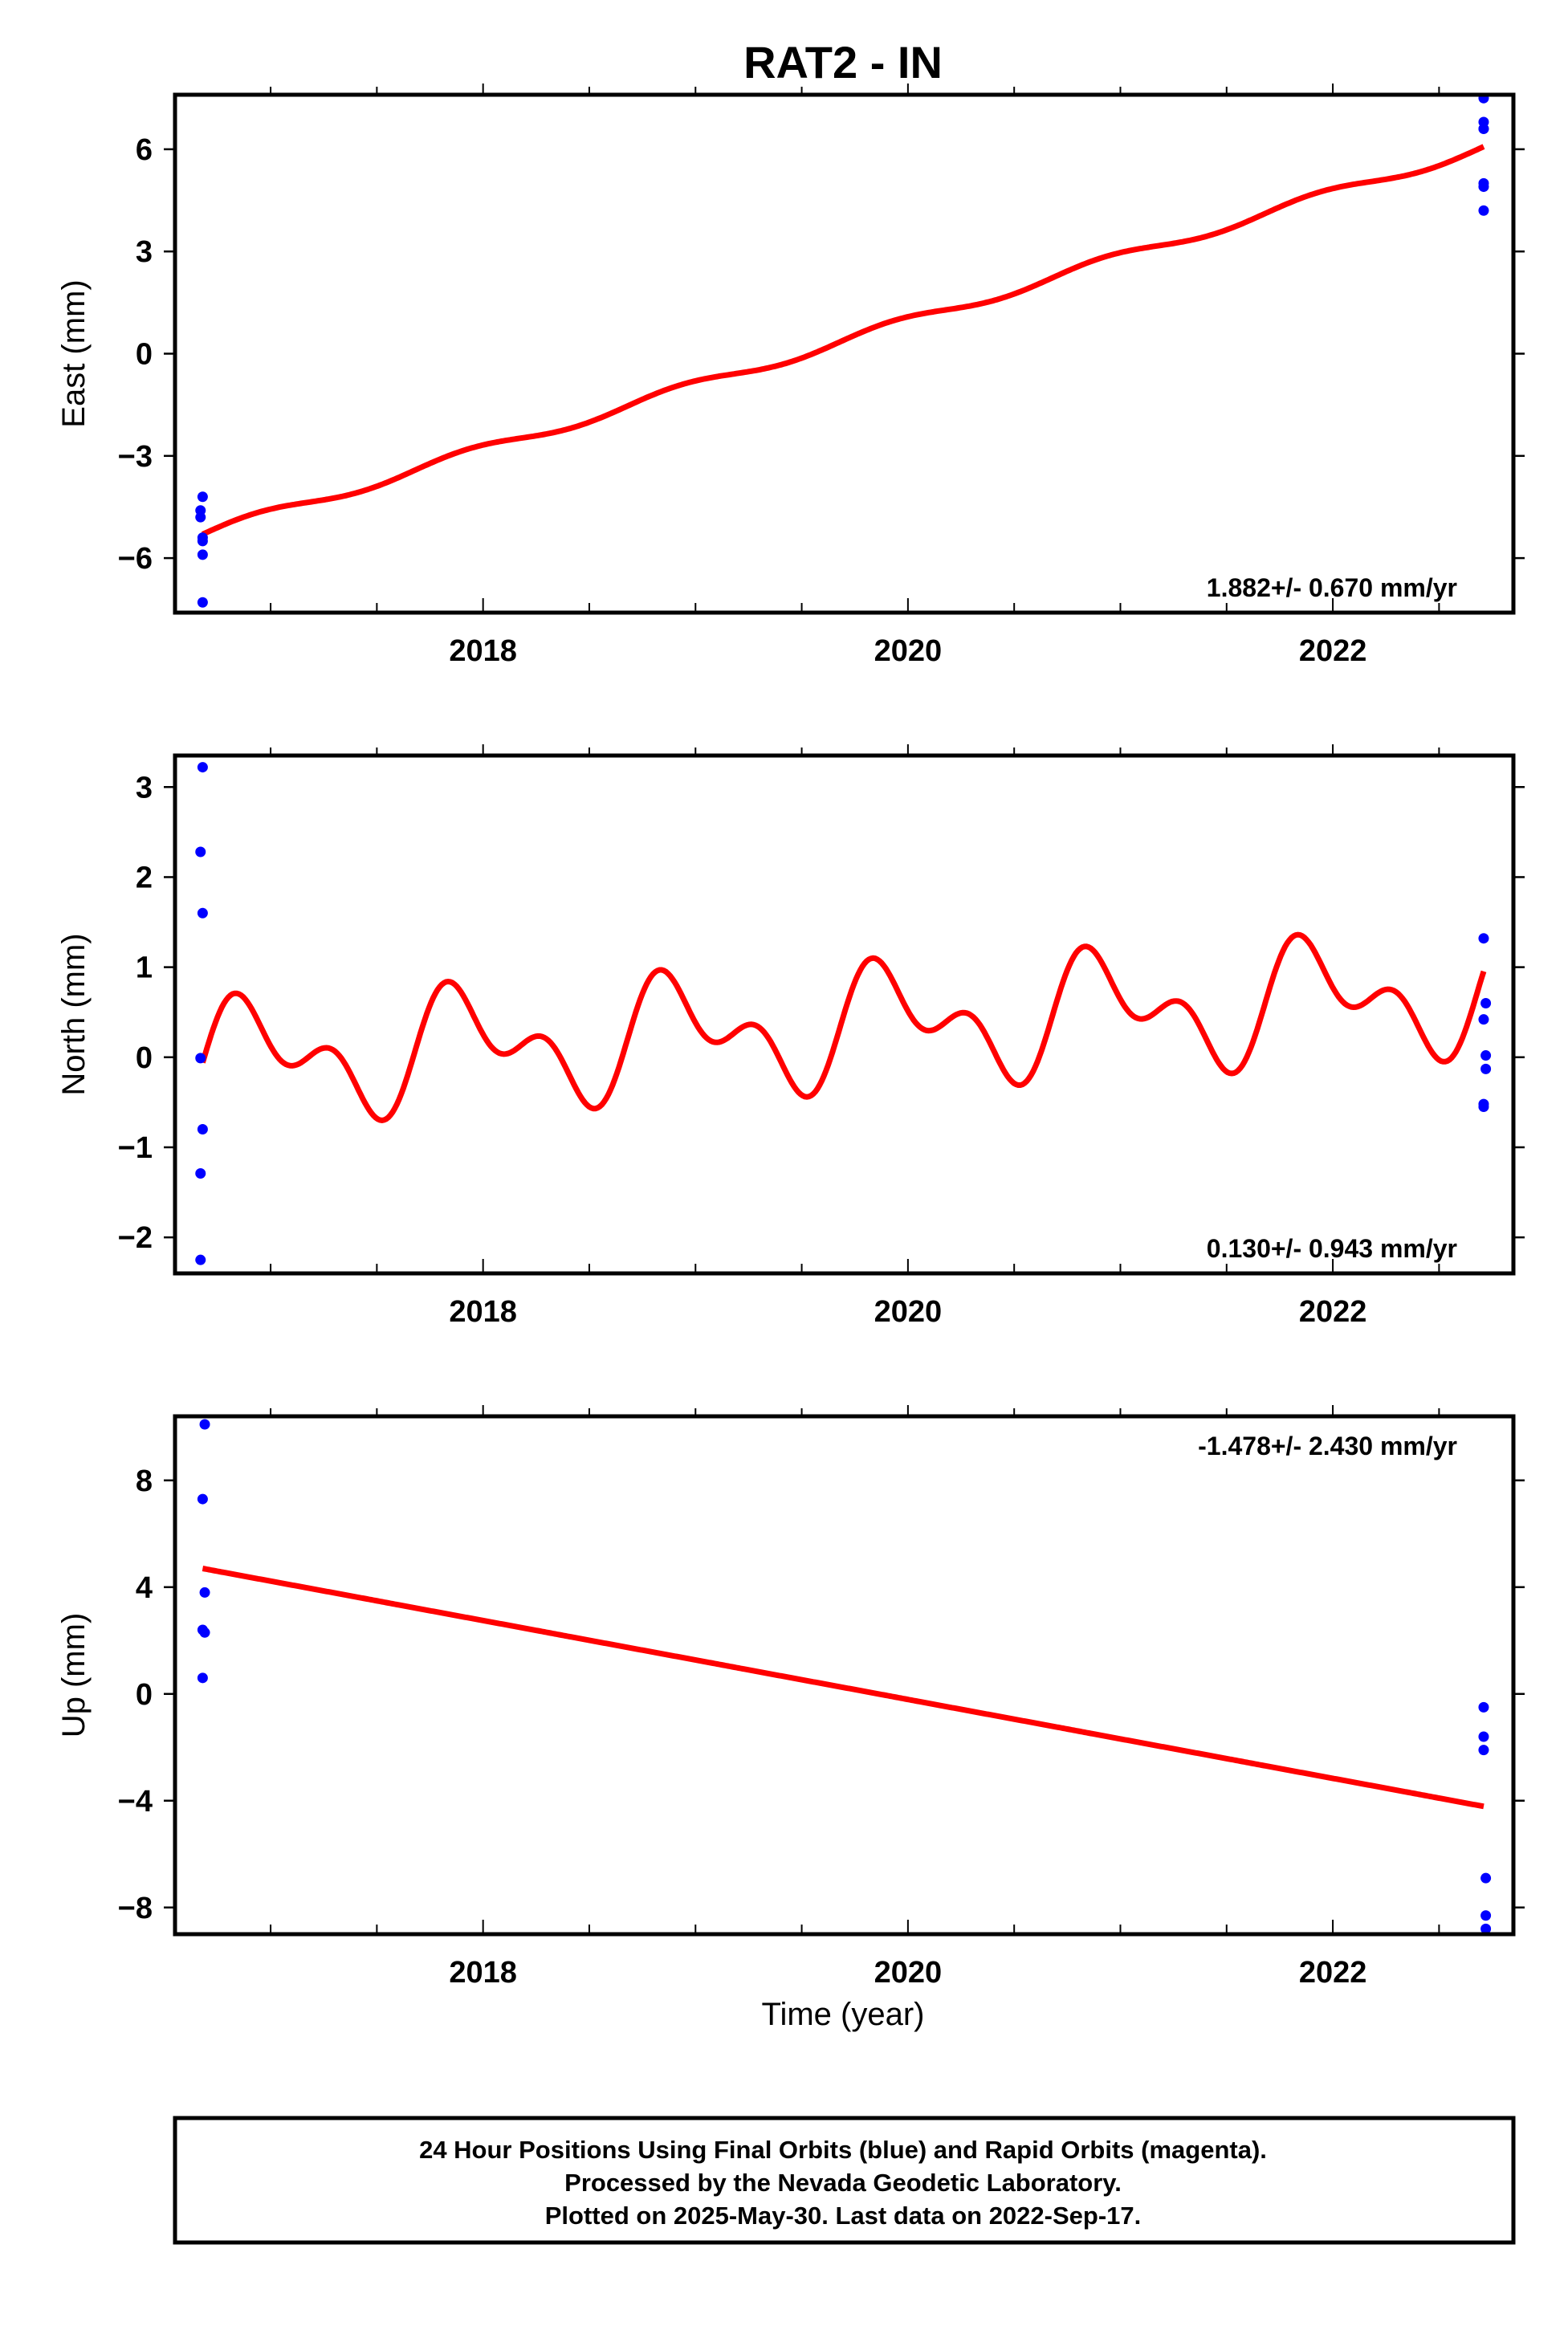 This screenshot has width=1568, height=2330. What do you see at coordinates (135, 1908) in the screenshot?
I see `y-tick-label: −8` at bounding box center [135, 1908].